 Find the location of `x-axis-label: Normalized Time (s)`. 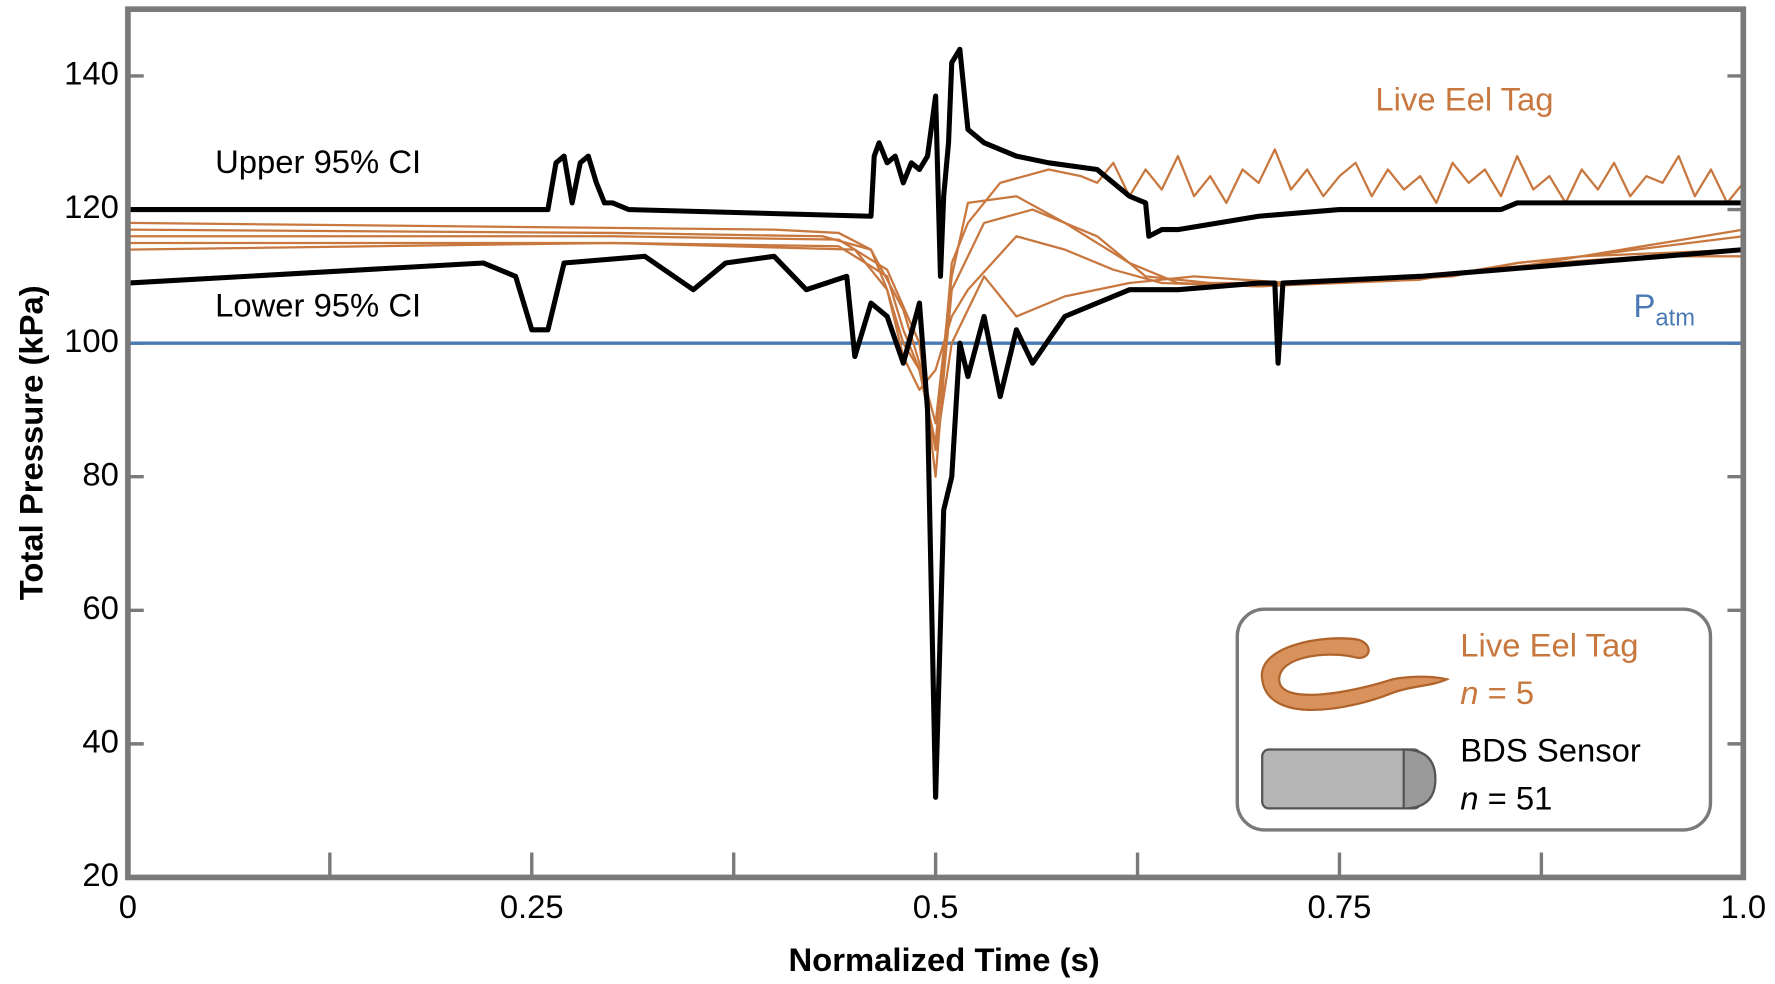

x-axis-label: Normalized Time (s) is located at coordinates (943, 959).